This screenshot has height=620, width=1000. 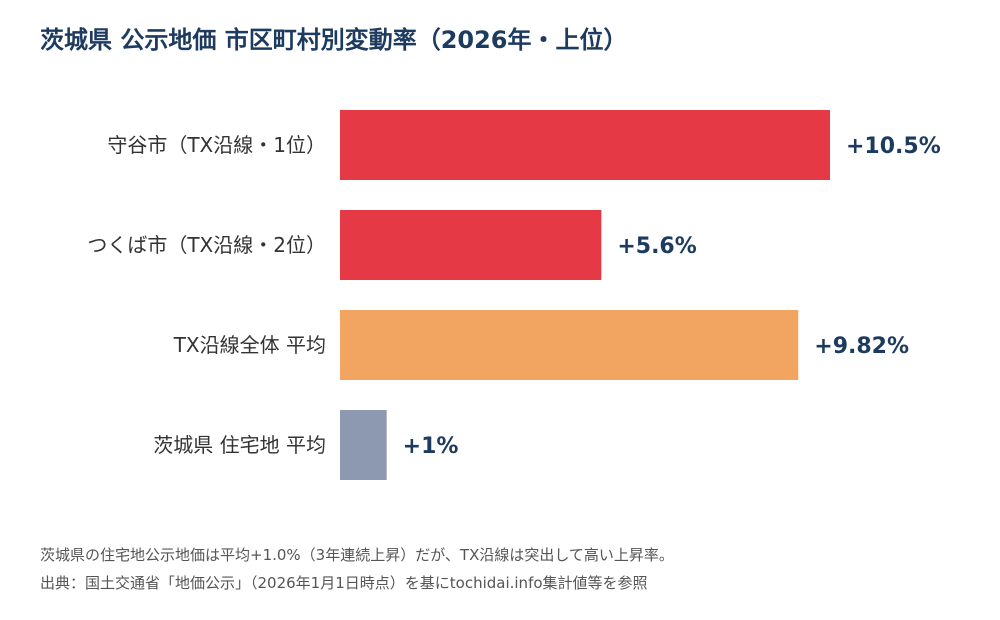 What do you see at coordinates (431, 446) in the screenshot?
I see `value-label: +1%` at bounding box center [431, 446].